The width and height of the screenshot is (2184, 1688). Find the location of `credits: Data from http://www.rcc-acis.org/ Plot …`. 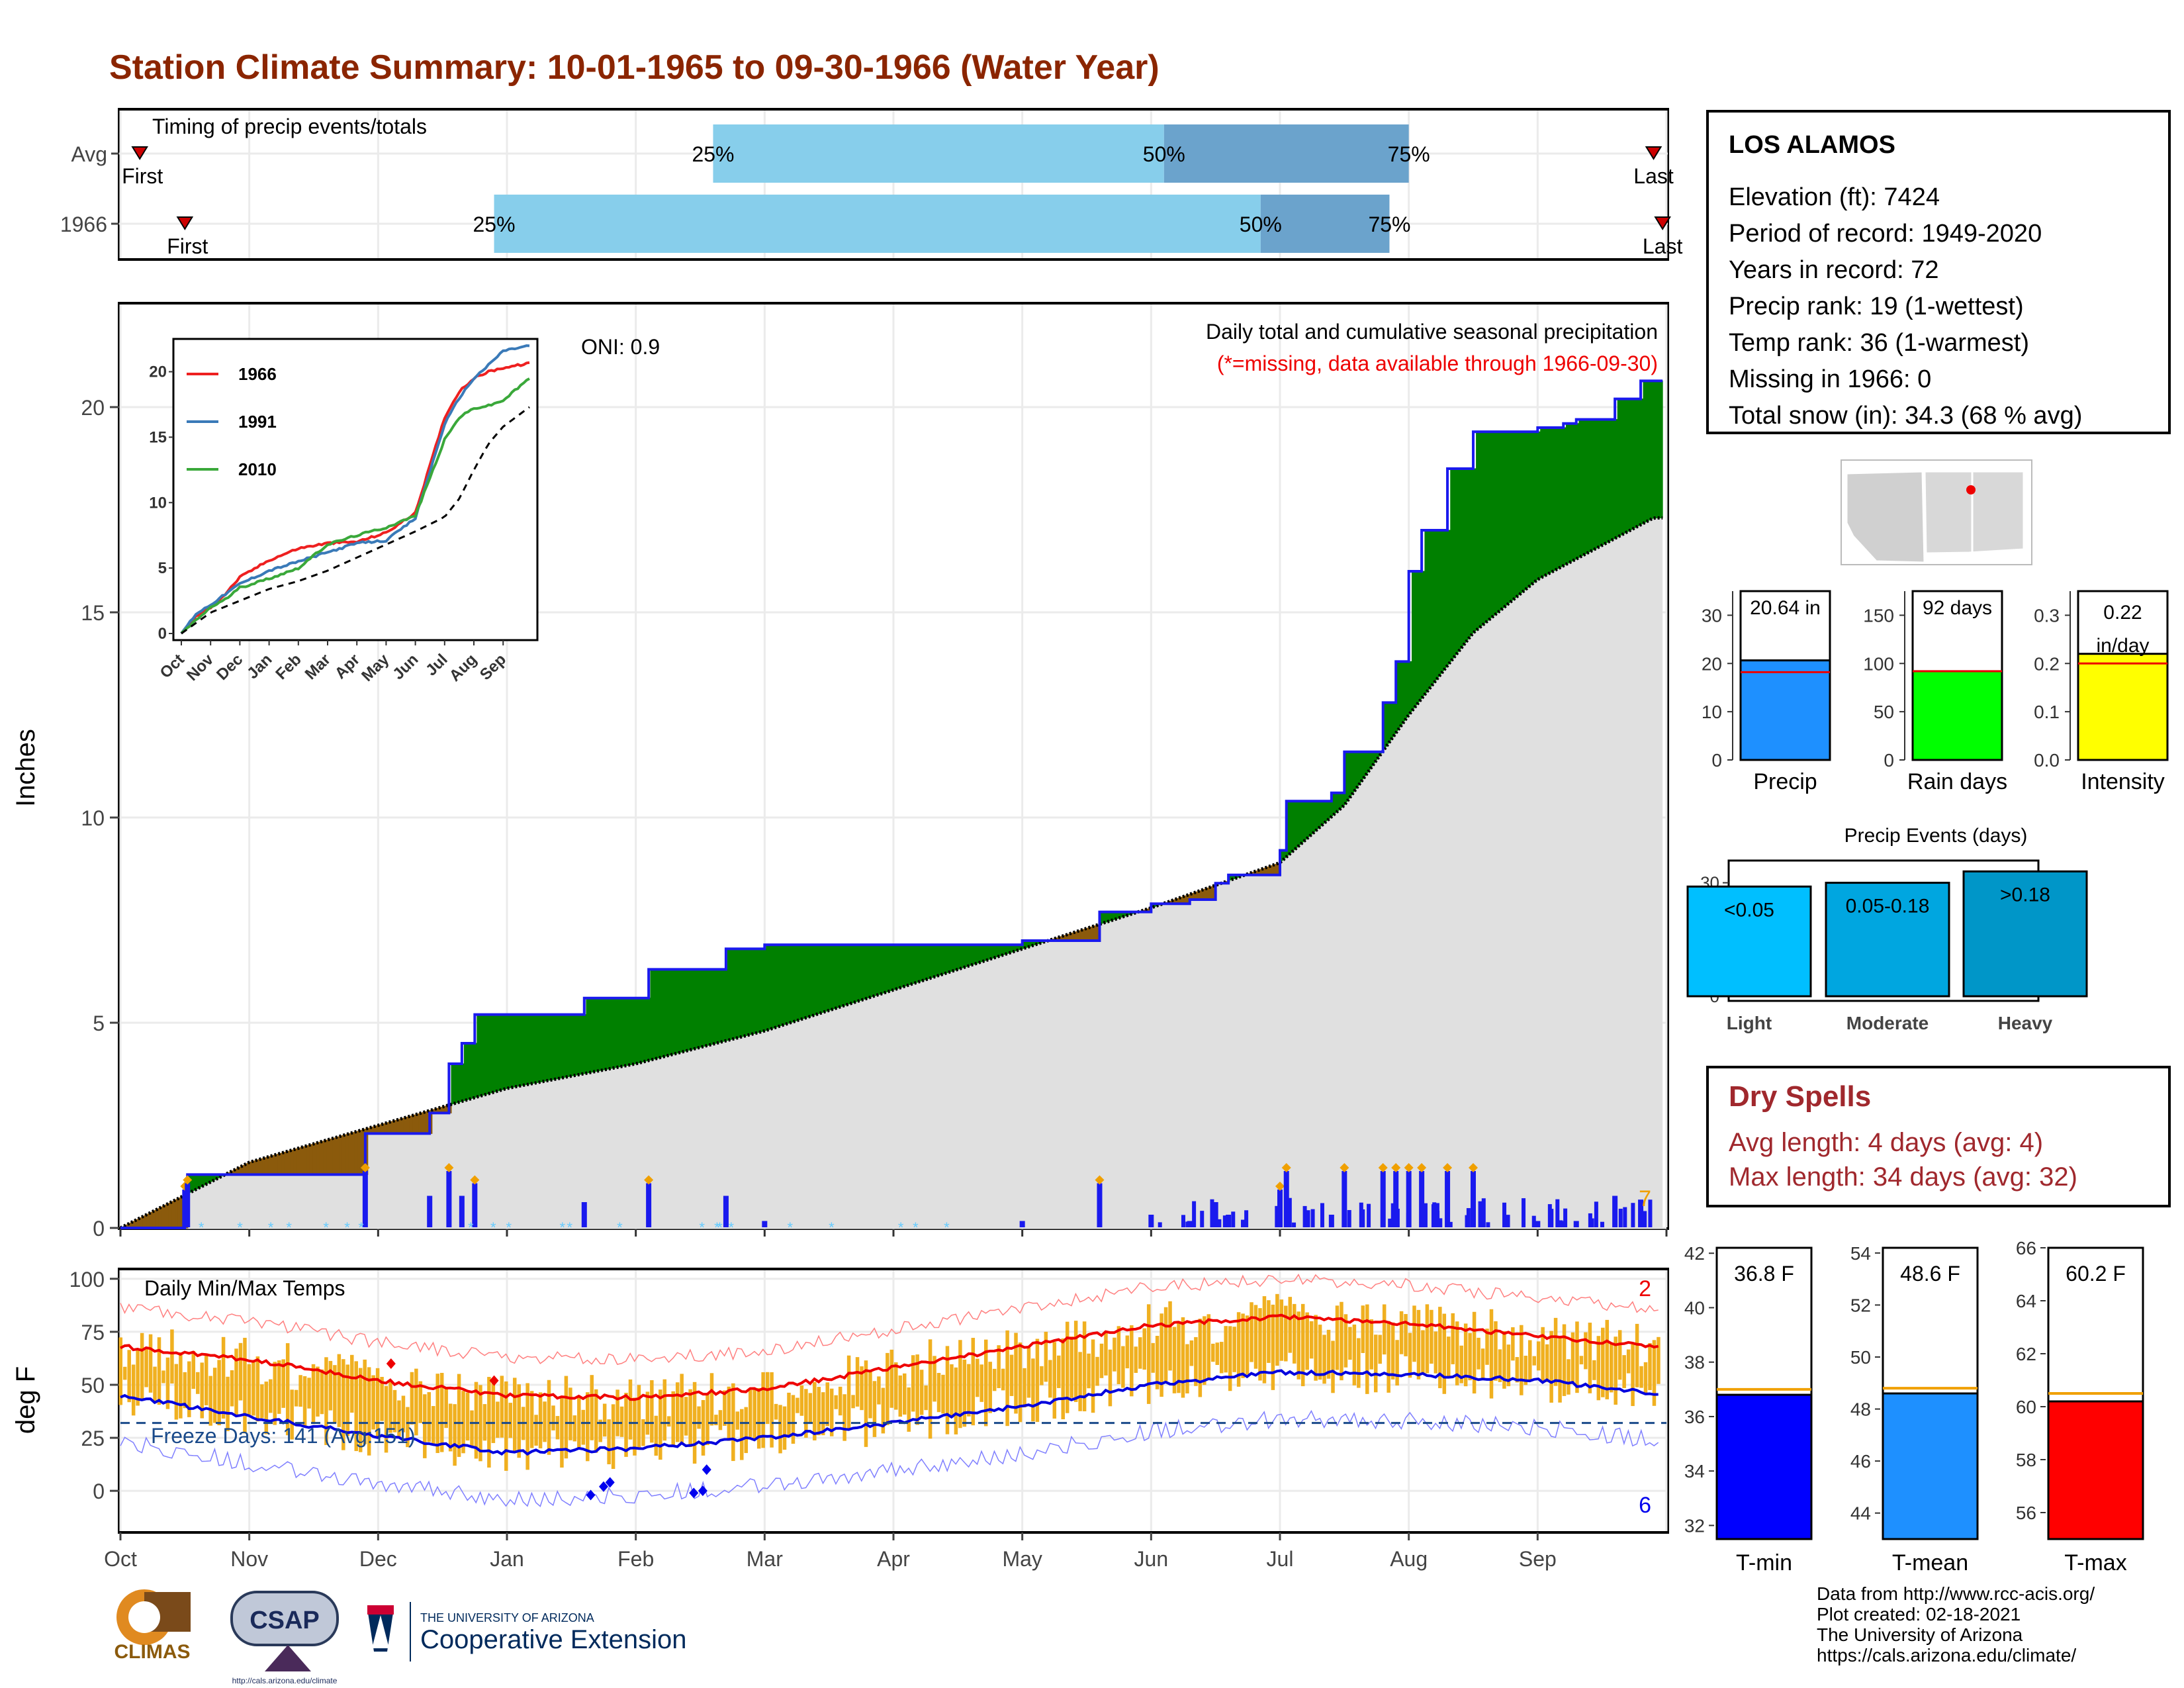

credits: Data from http://www.rcc-acis.org/ Plot … is located at coordinates (1956, 1624).